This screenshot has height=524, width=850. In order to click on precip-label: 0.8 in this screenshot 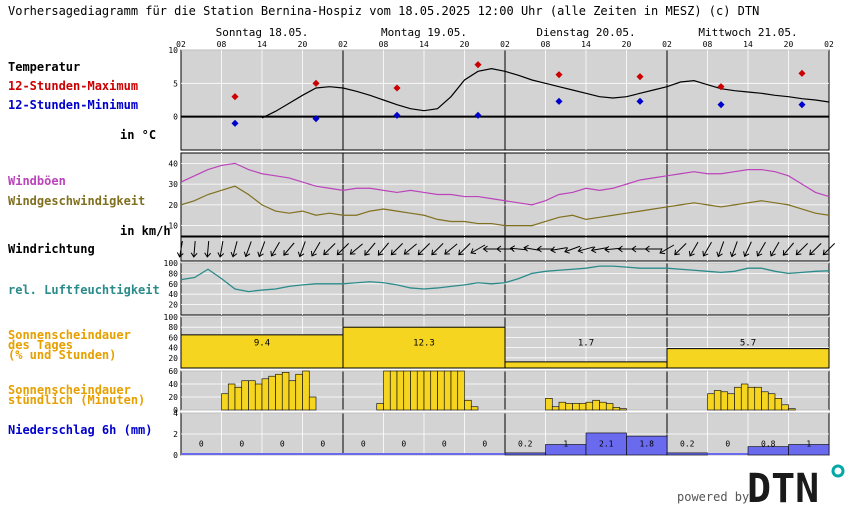, I will do `click(768, 443)`.